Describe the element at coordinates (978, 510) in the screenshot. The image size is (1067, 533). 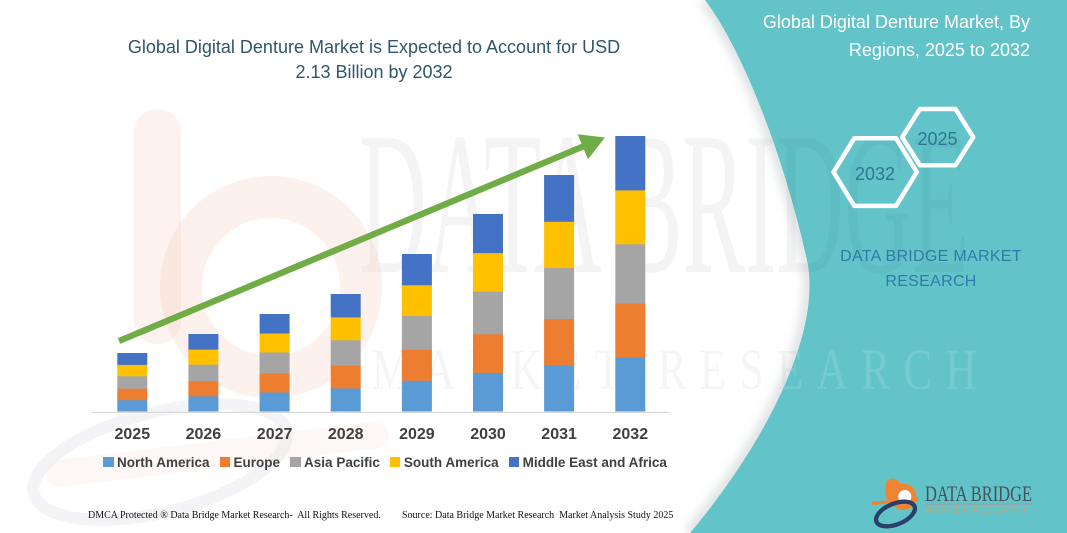
I see `svg-text: MARKET RESEARCH` at that location.